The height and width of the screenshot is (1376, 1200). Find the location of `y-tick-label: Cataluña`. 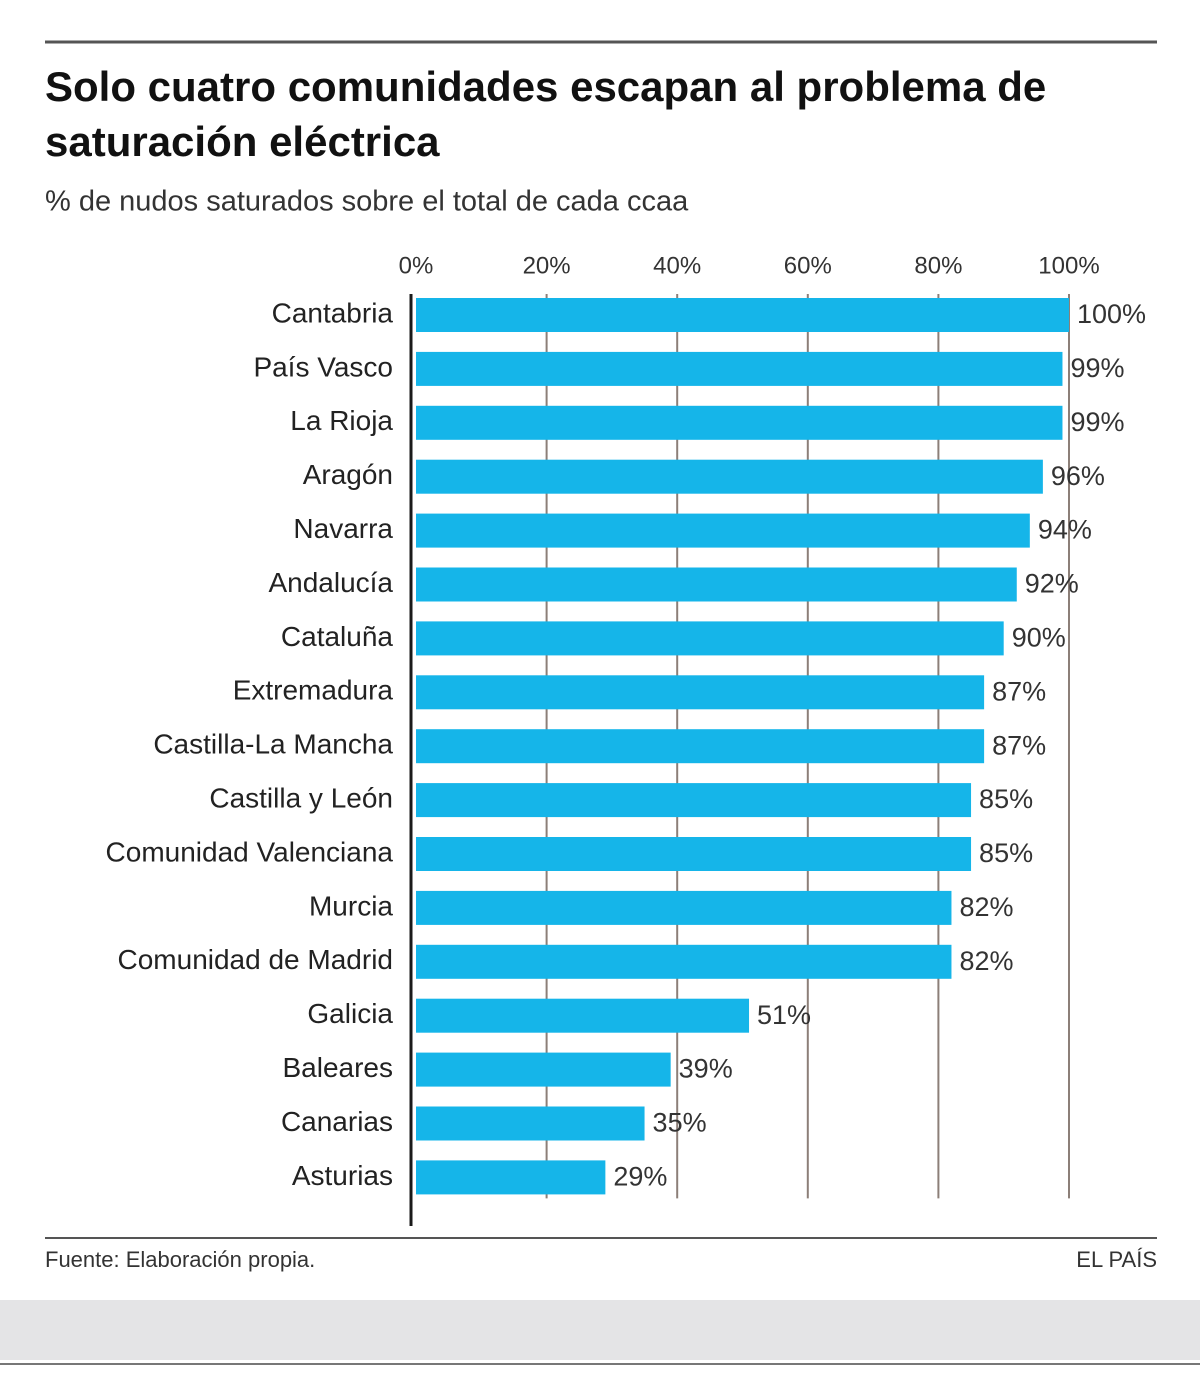

y-tick-label: Cataluña is located at coordinates (337, 636).